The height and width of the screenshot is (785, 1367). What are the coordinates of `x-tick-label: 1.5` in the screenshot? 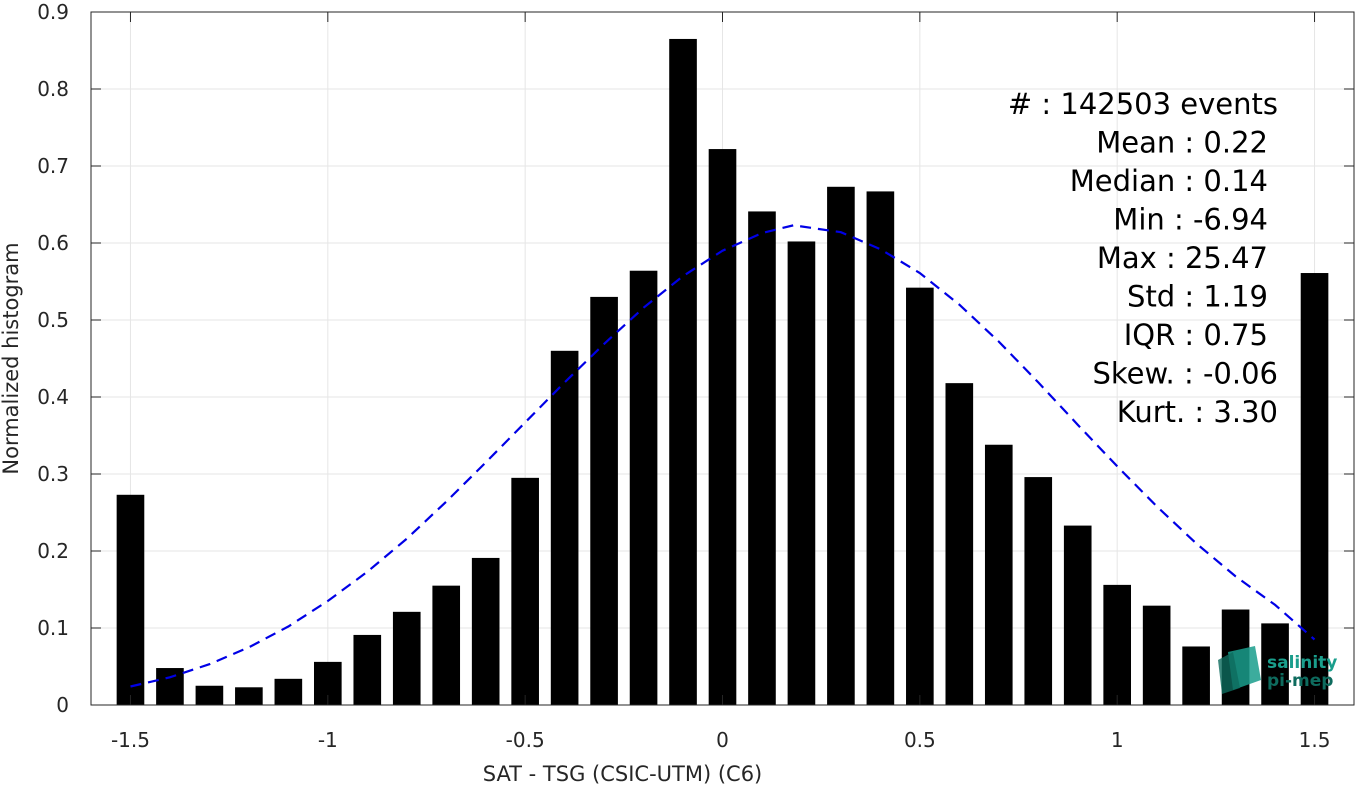 It's located at (1315, 740).